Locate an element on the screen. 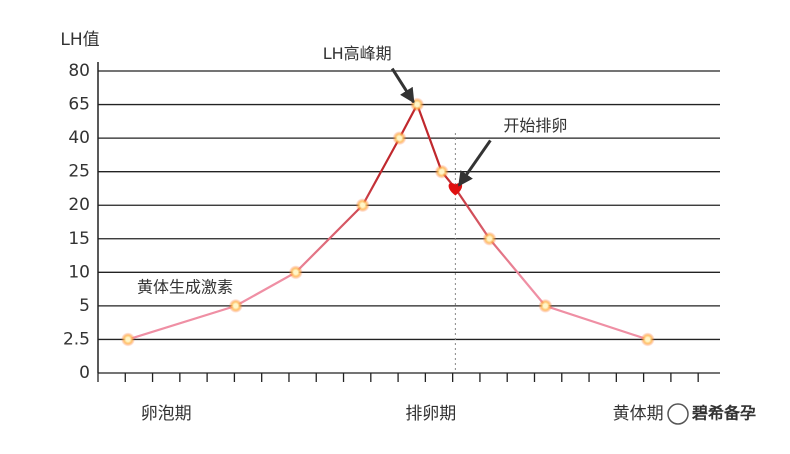  annotation: 开始排卵 is located at coordinates (535, 125).